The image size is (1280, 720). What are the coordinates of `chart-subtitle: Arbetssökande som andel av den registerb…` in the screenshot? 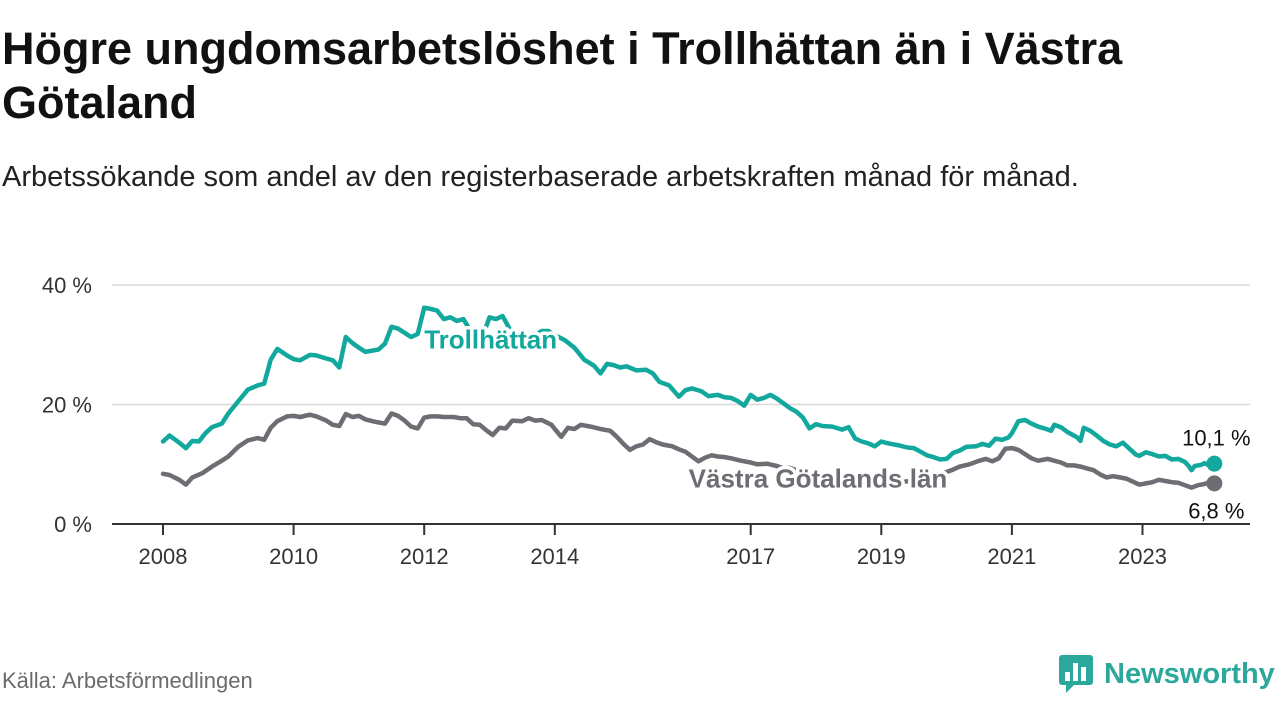 It's located at (540, 177).